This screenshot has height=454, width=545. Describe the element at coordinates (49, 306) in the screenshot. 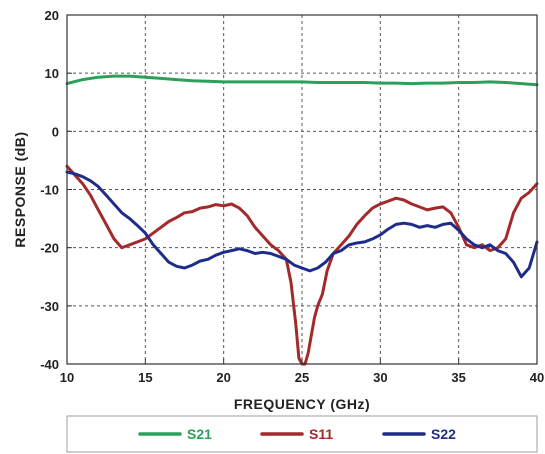

I see `y-tick-label: -30` at that location.